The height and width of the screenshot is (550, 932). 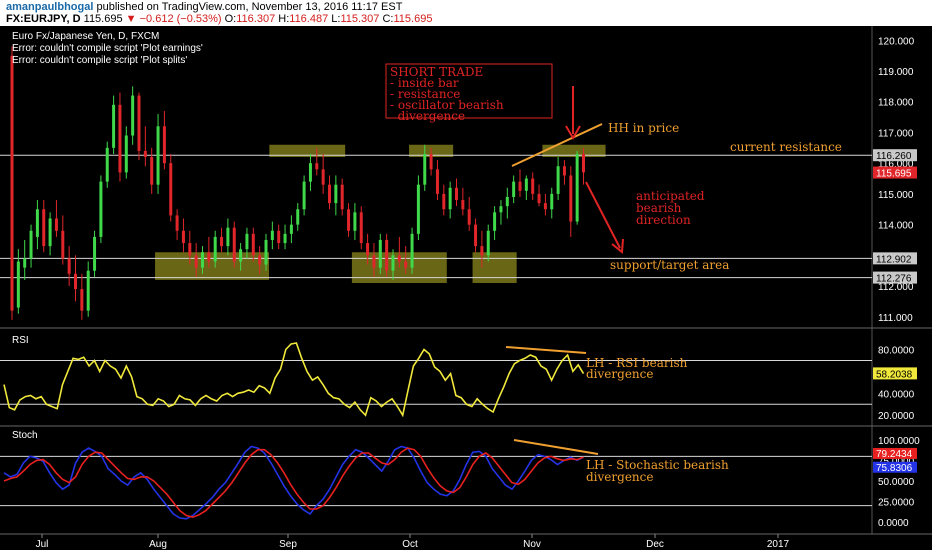 I want to click on symbol-label: FX:EURJPY, D, so click(x=43, y=19).